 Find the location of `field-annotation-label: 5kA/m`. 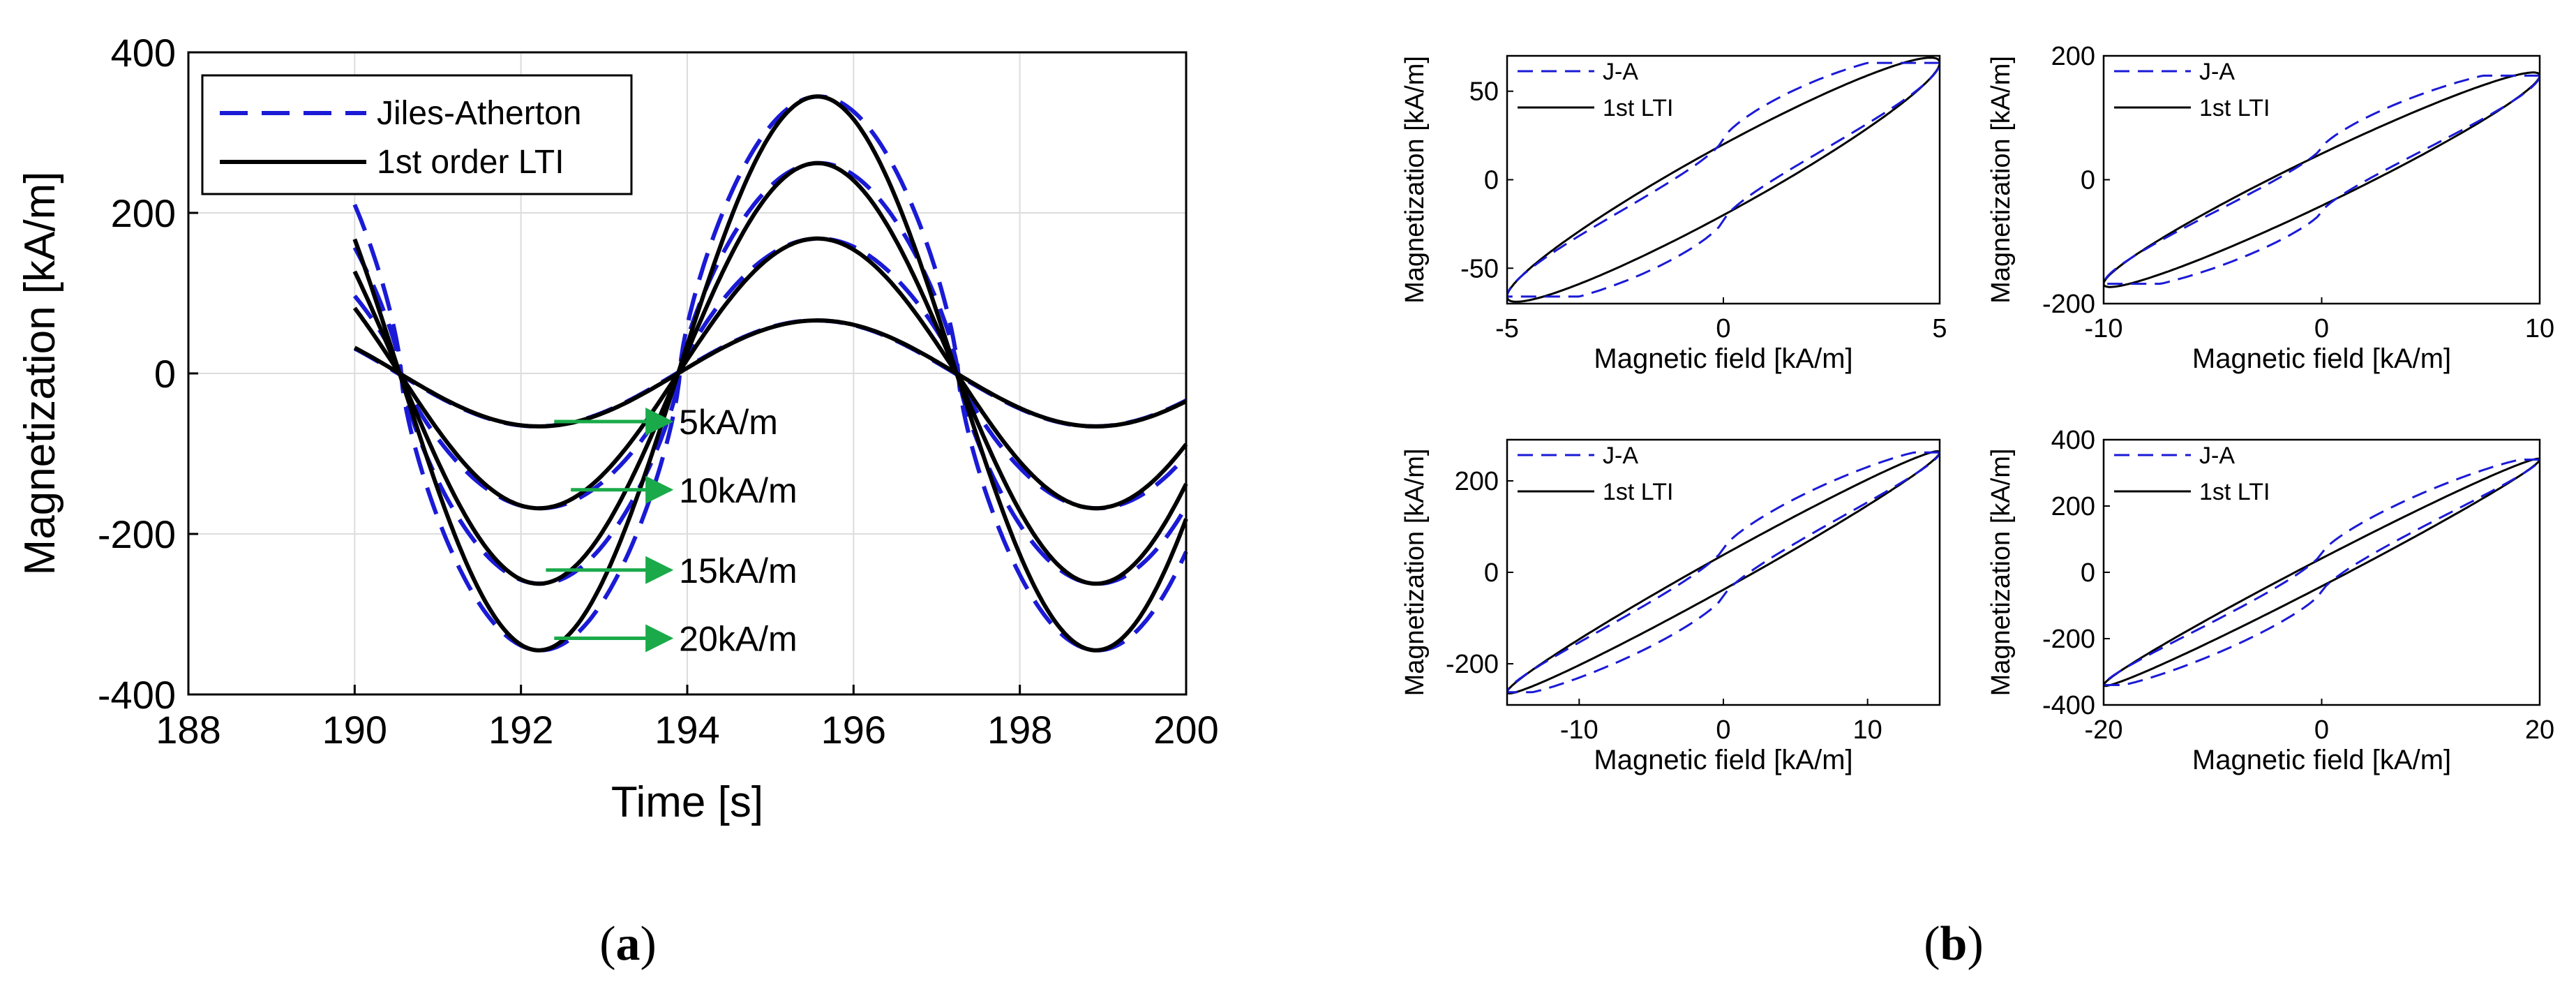

field-annotation-label: 5kA/m is located at coordinates (728, 422).